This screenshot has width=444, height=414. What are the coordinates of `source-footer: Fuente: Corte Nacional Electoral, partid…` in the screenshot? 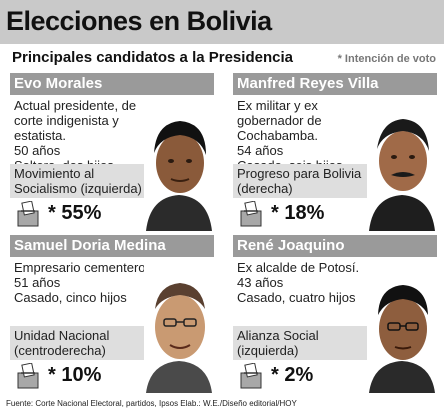 It's located at (151, 403).